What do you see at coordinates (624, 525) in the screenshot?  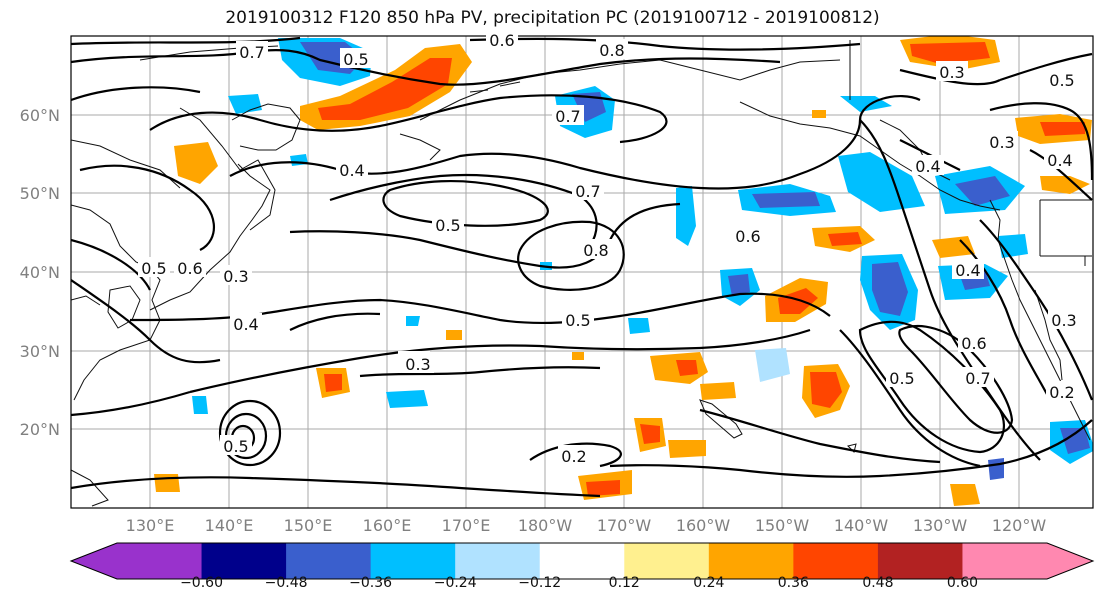 I see `lon-label: 170°W` at bounding box center [624, 525].